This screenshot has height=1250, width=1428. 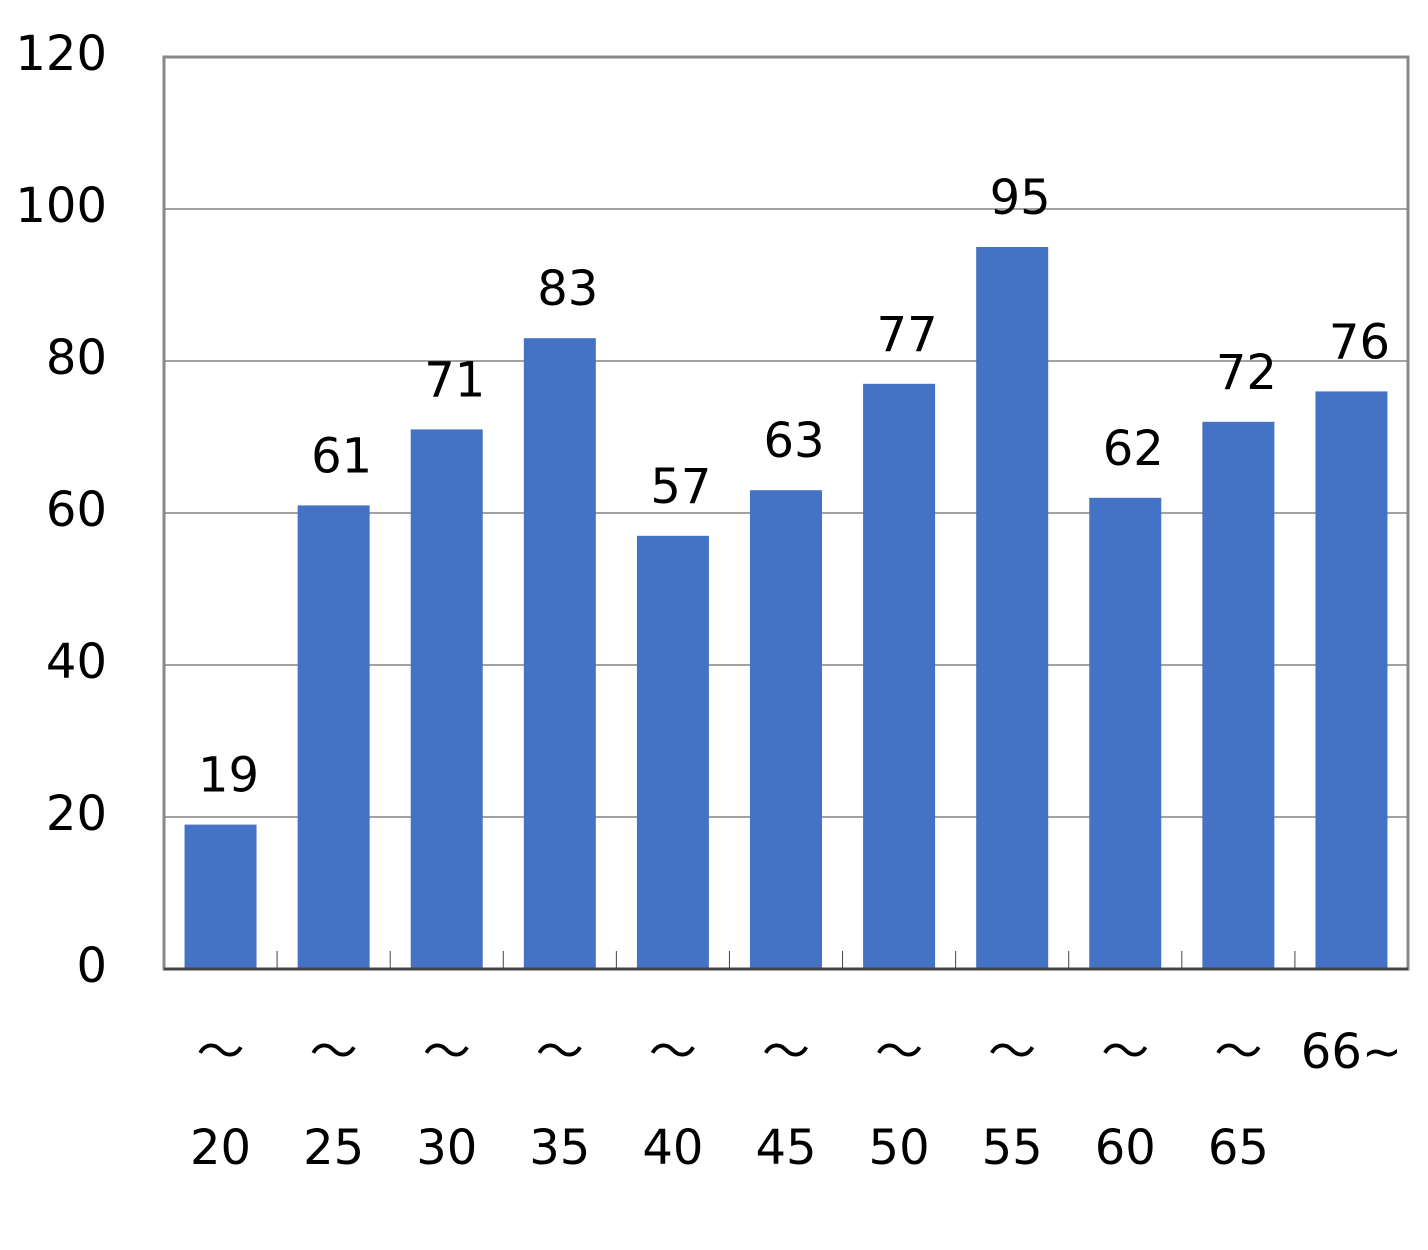 What do you see at coordinates (341, 456) in the screenshot?
I see `value-label: 61` at bounding box center [341, 456].